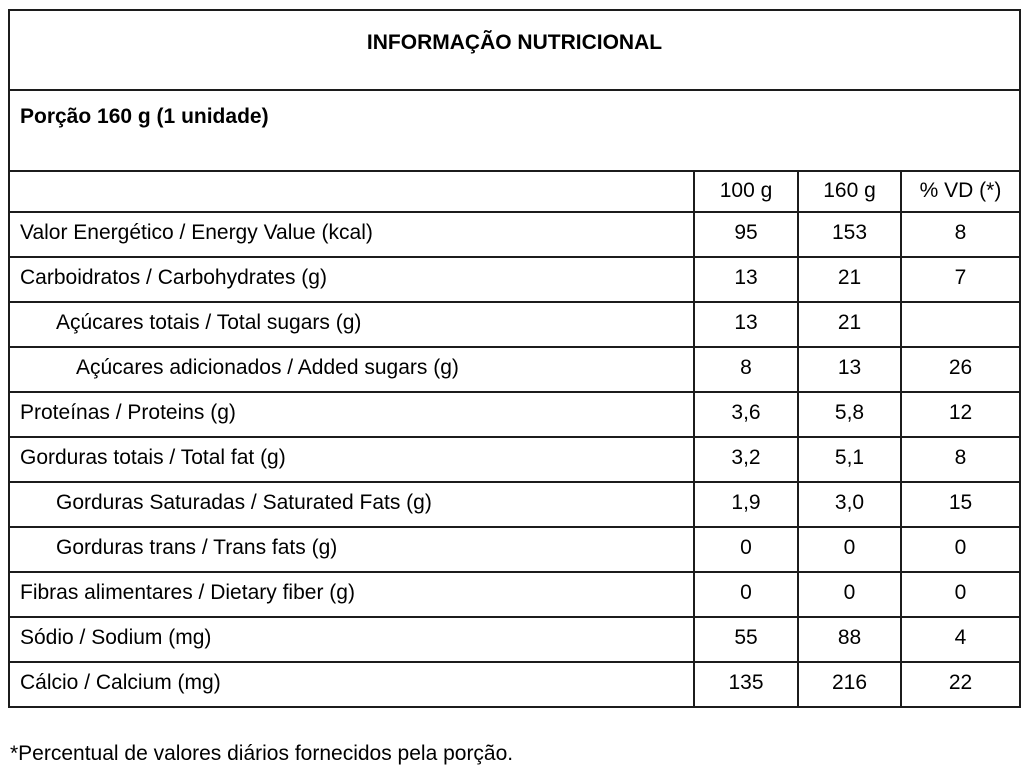 This screenshot has height=778, width=1034. Describe the element at coordinates (244, 502) in the screenshot. I see `nutrient-label: Gorduras Saturadas / Saturated Fats (g)` at that location.